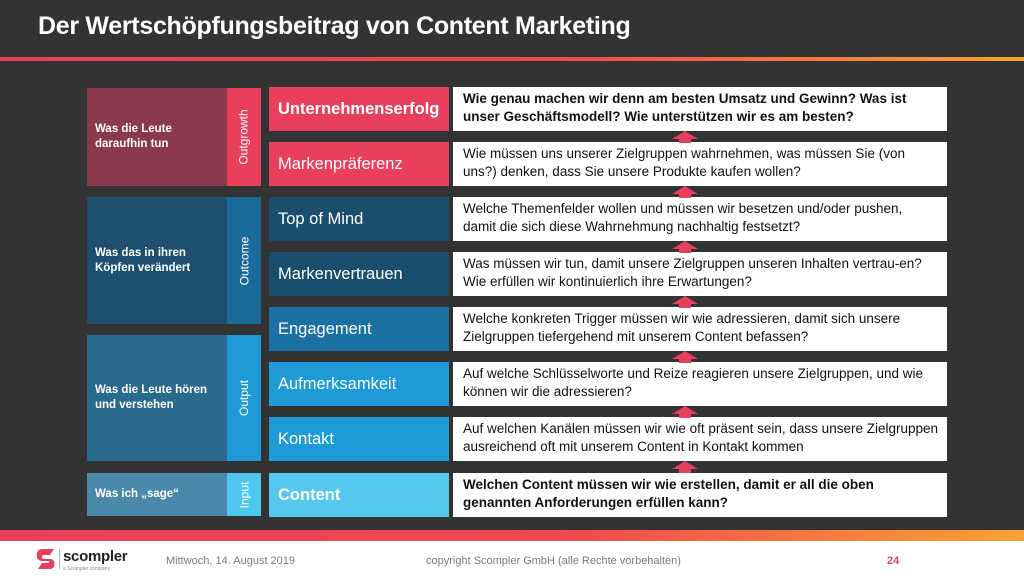  I want to click on row-label: Engagement, so click(359, 329).